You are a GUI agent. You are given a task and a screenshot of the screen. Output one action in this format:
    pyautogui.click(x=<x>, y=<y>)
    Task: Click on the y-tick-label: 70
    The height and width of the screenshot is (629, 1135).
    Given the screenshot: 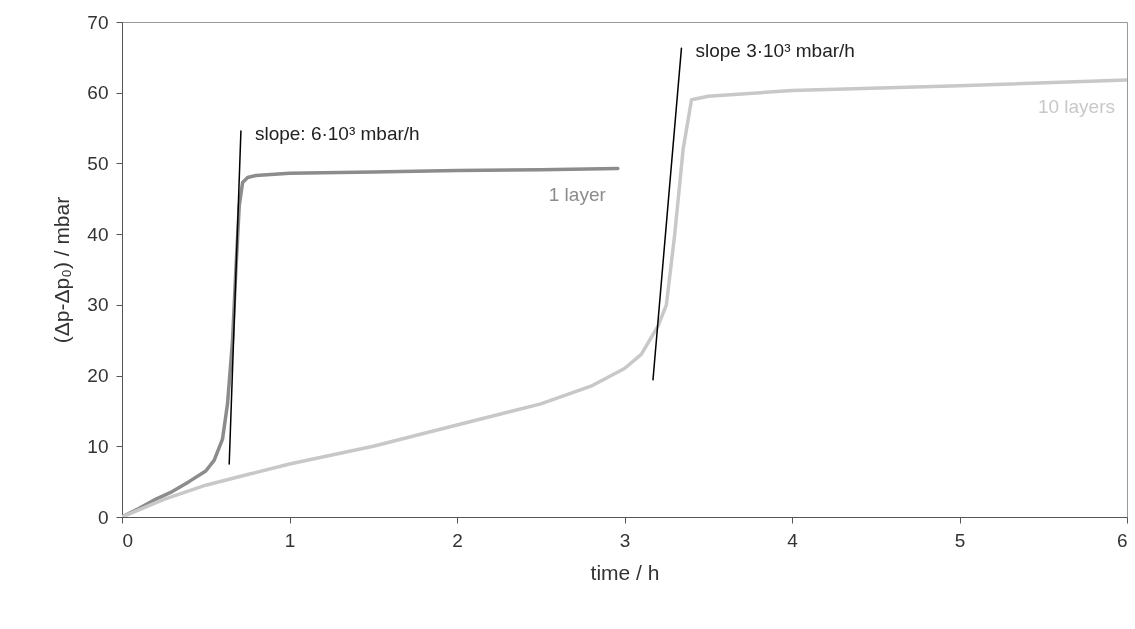 What is the action you would take?
    pyautogui.click(x=98, y=22)
    